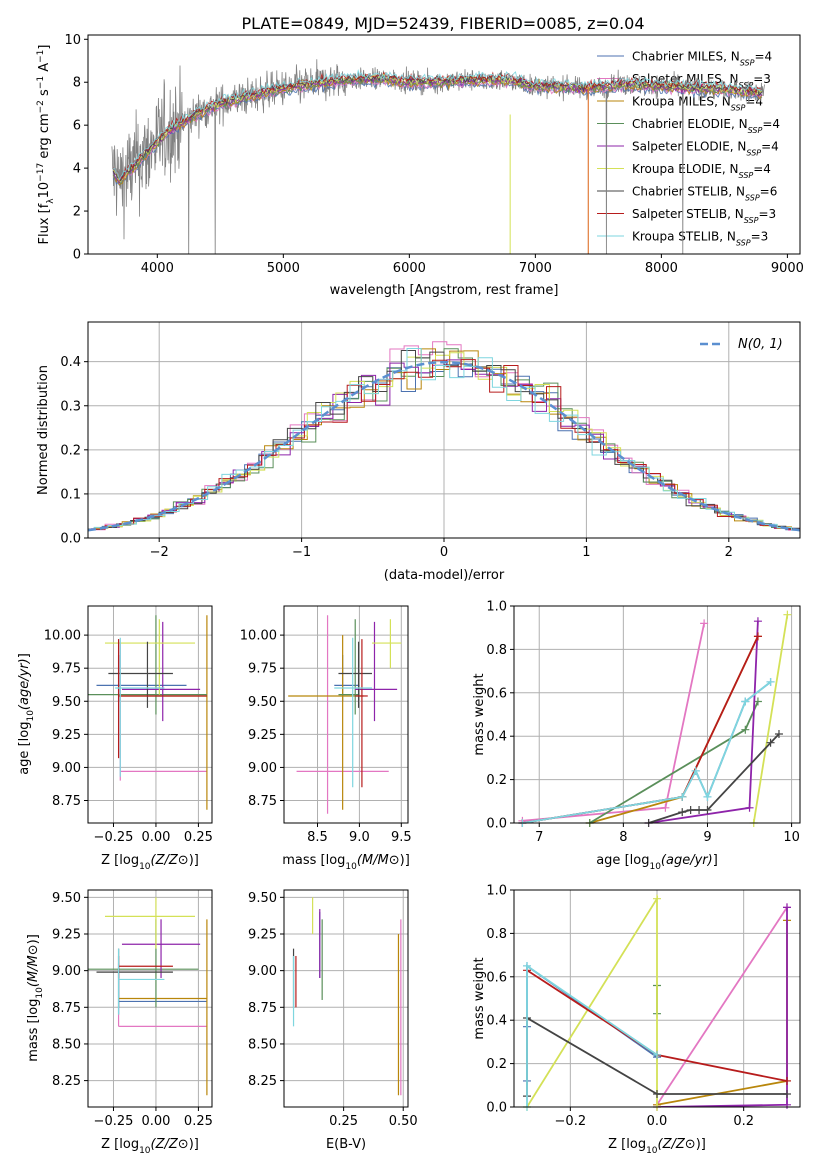 This screenshot has width=819, height=1170. What do you see at coordinates (496, 693) in the screenshot?
I see `y-tick-label: 0.6` at bounding box center [496, 693].